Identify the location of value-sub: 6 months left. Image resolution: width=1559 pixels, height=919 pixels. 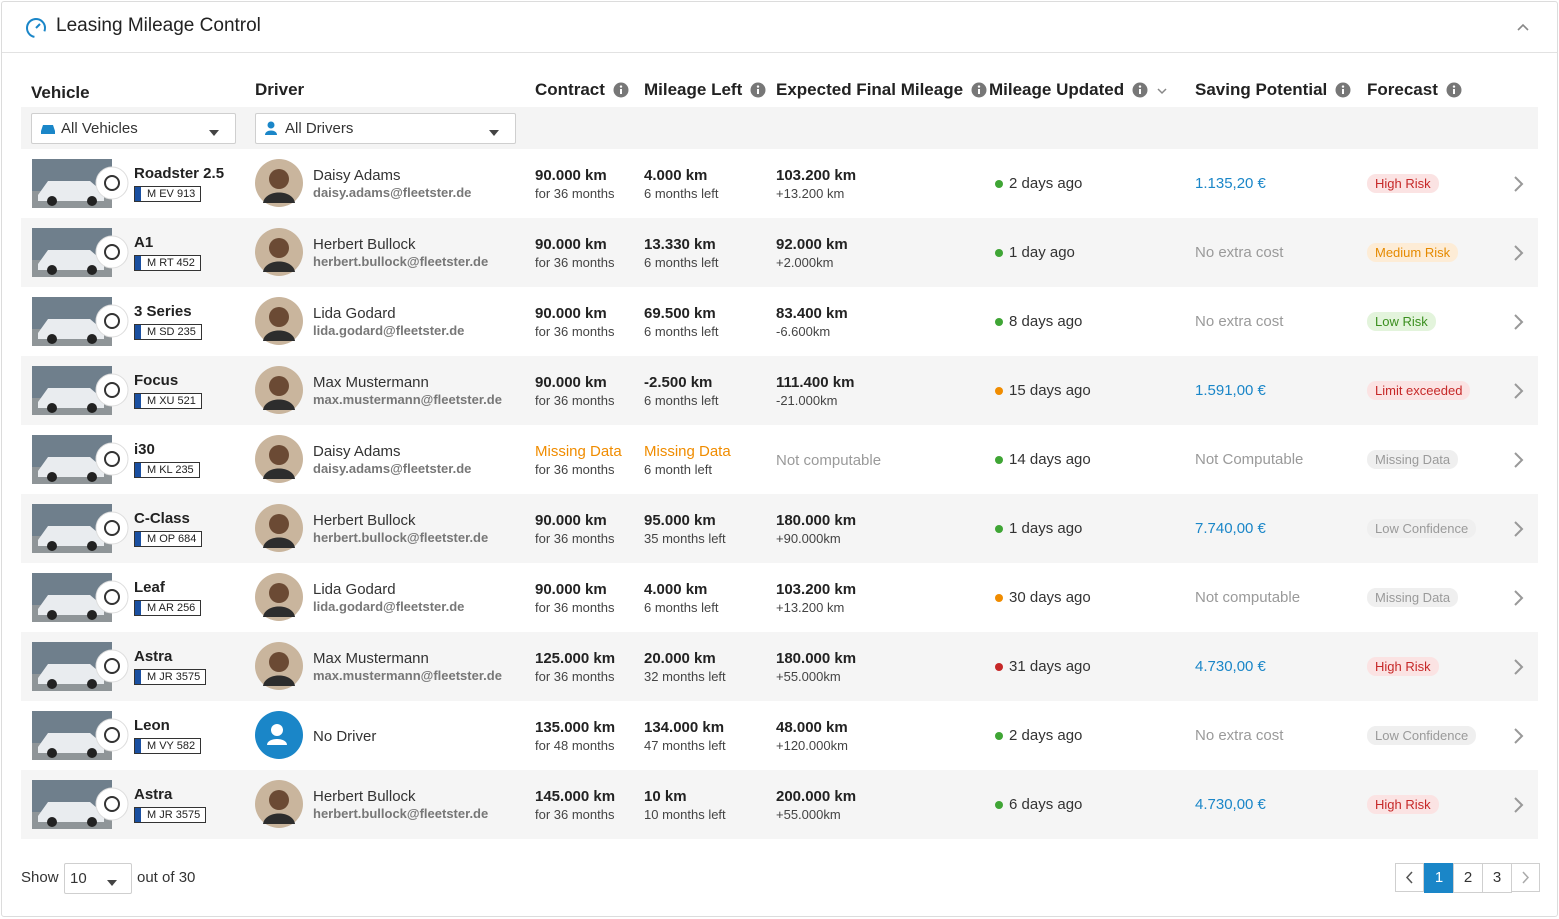
(681, 193).